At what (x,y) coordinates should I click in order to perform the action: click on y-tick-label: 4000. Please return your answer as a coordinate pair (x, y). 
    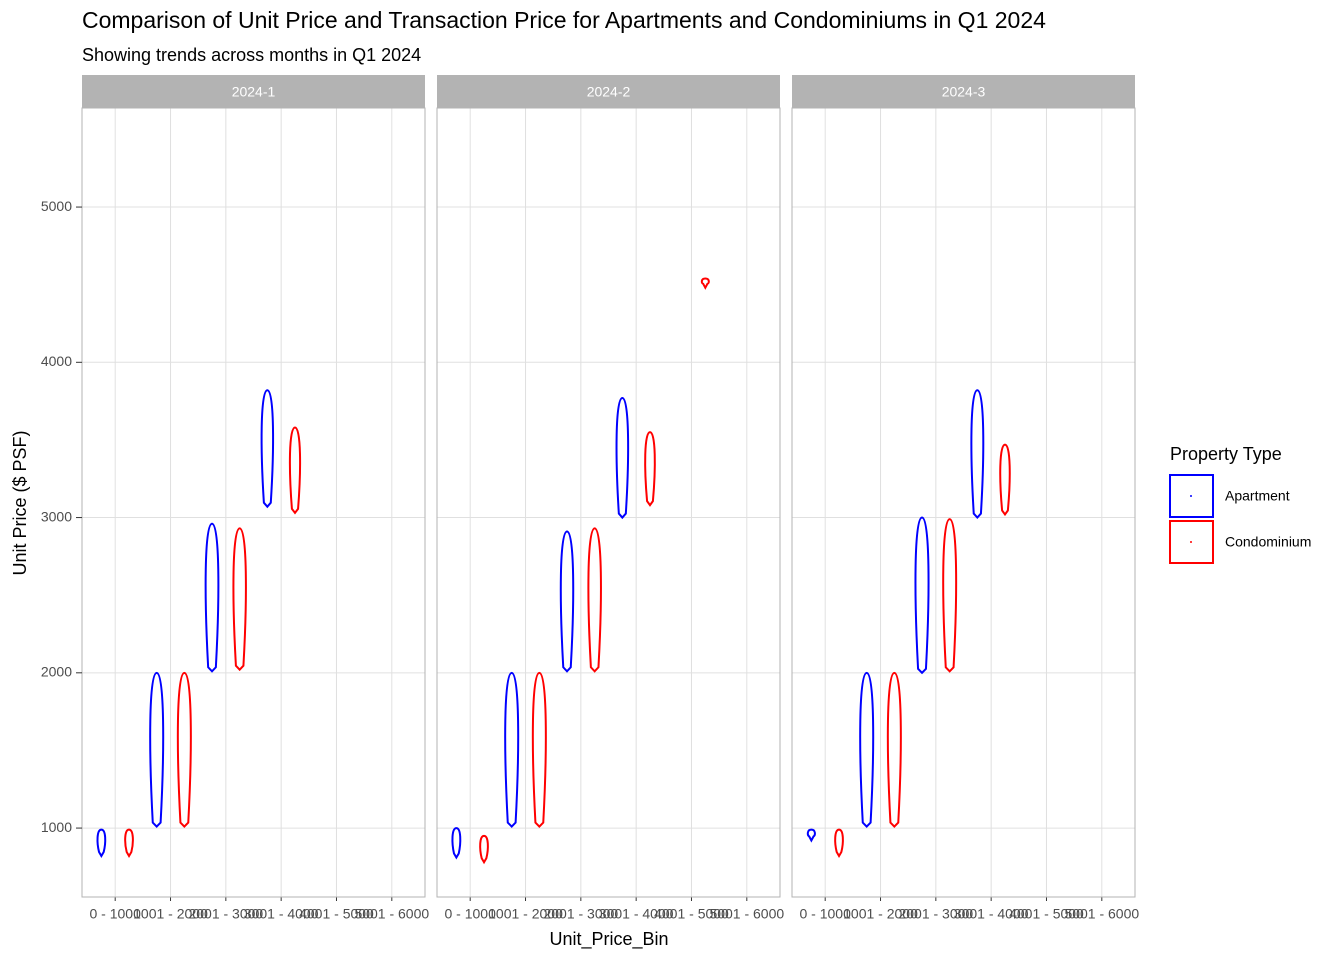
    Looking at the image, I should click on (56, 361).